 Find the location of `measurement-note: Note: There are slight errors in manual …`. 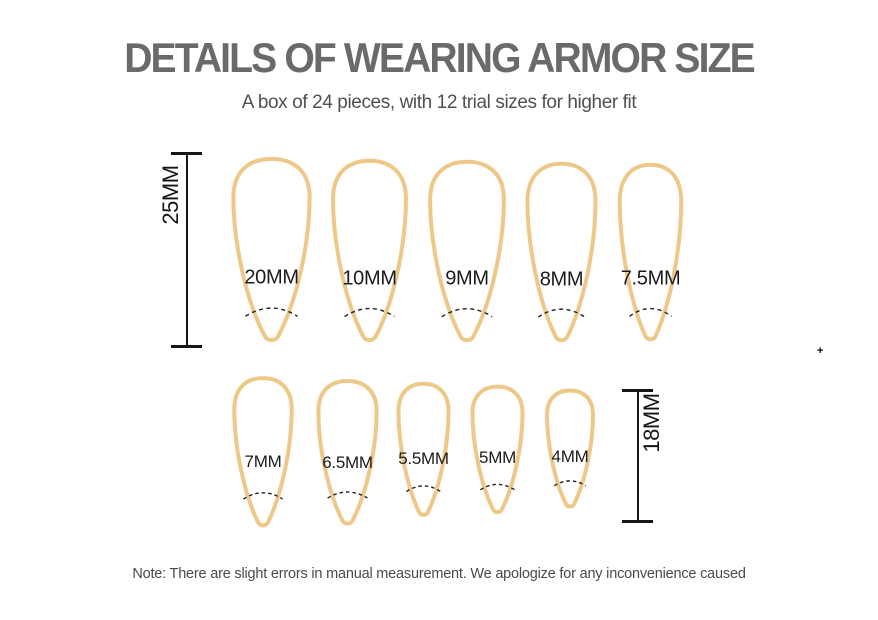

measurement-note: Note: There are slight errors in manual … is located at coordinates (439, 574).